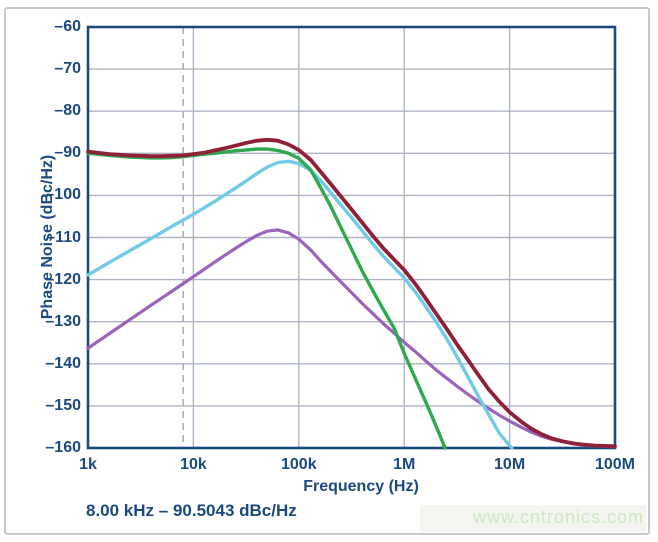  I want to click on y-tick-label: –80, so click(67, 111).